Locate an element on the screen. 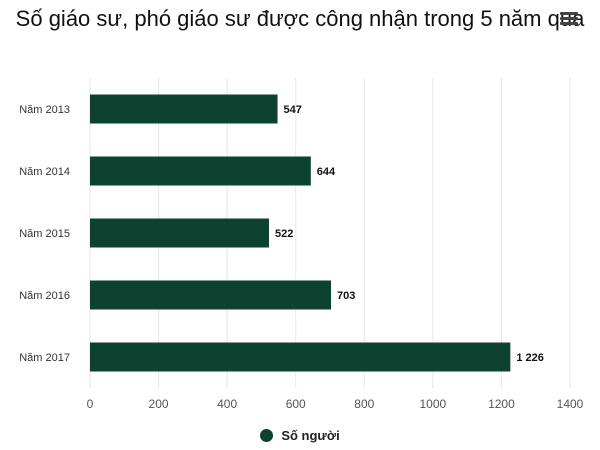  category-label: Năm 2013 is located at coordinates (44, 110).